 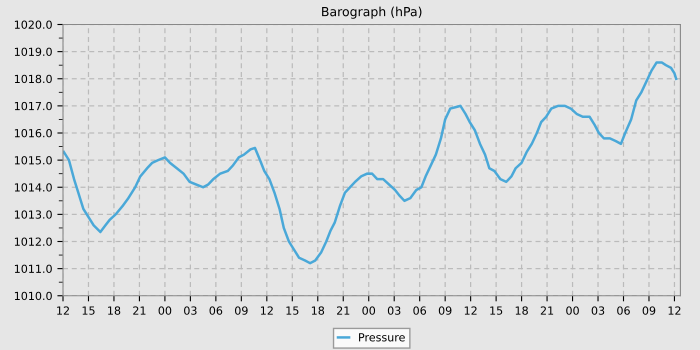 What do you see at coordinates (33, 106) in the screenshot?
I see `y-tick-label: 1017.0` at bounding box center [33, 106].